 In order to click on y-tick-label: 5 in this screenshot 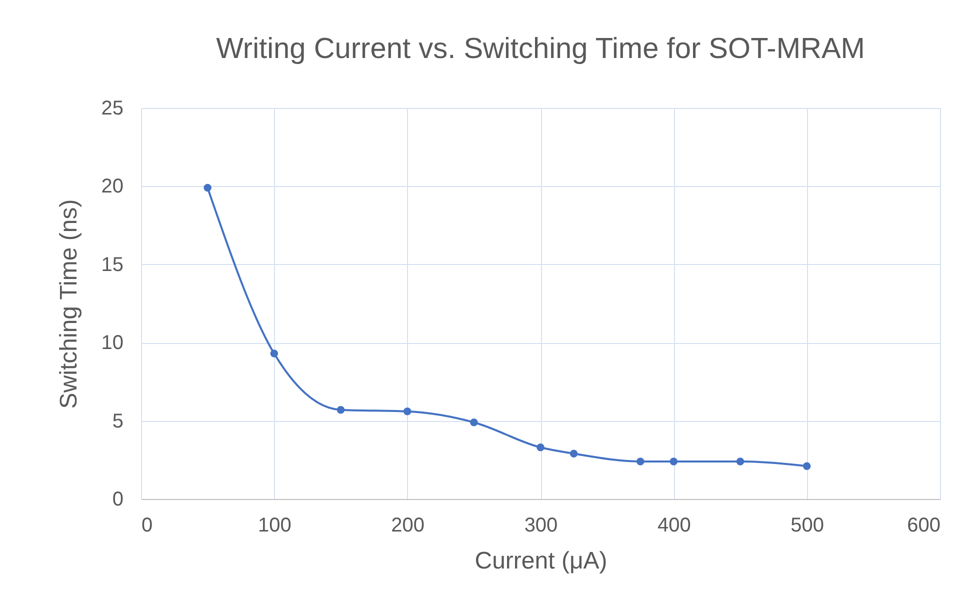, I will do `click(118, 421)`.